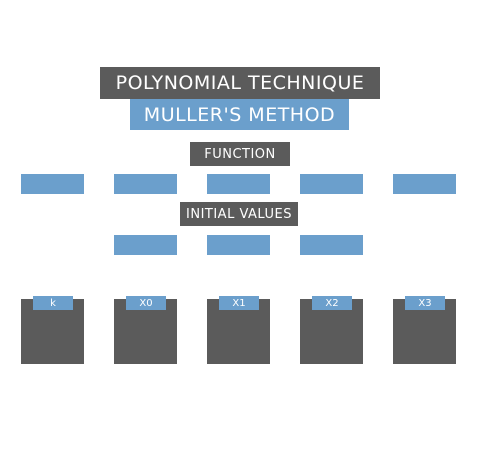  Describe the element at coordinates (332, 303) in the screenshot. I see `column-header-x2: X2` at that location.